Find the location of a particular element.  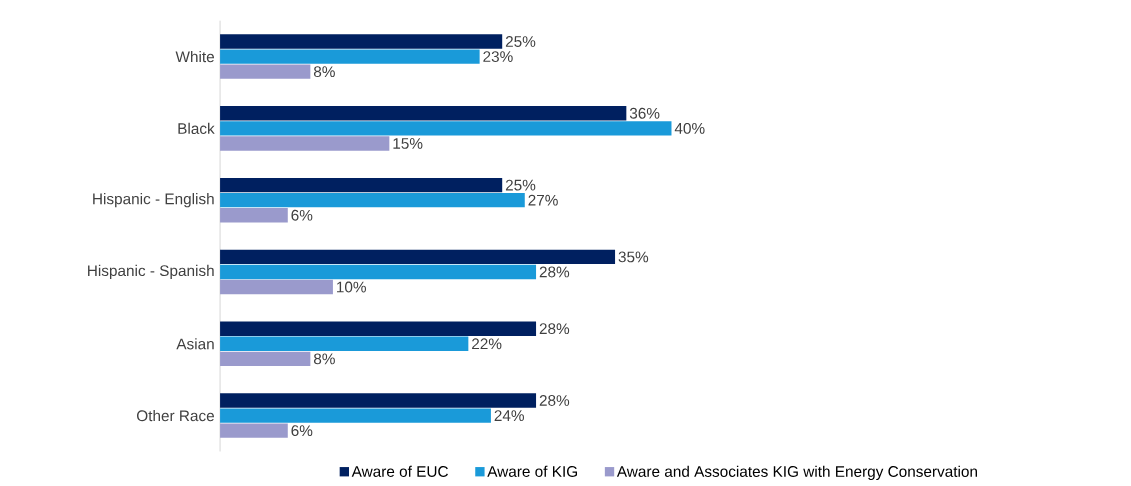

data-label: 22% is located at coordinates (487, 344).